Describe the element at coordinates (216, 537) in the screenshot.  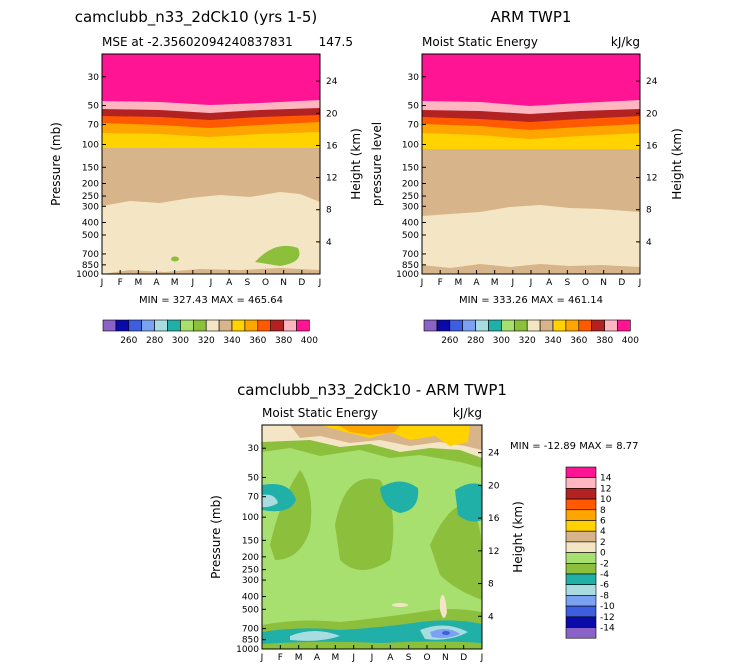
I see `panel-diff-ylabel: Pressure (mb)` at that location.